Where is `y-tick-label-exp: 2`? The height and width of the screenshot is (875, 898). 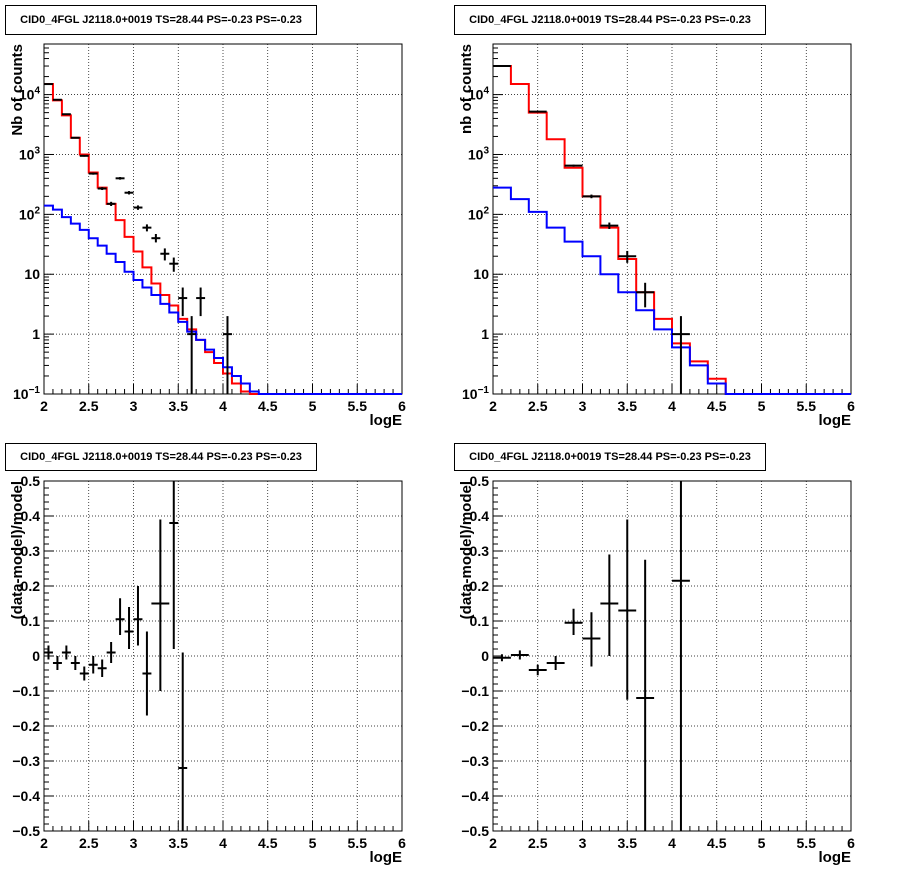
y-tick-label-exp: 2 is located at coordinates (486, 210).